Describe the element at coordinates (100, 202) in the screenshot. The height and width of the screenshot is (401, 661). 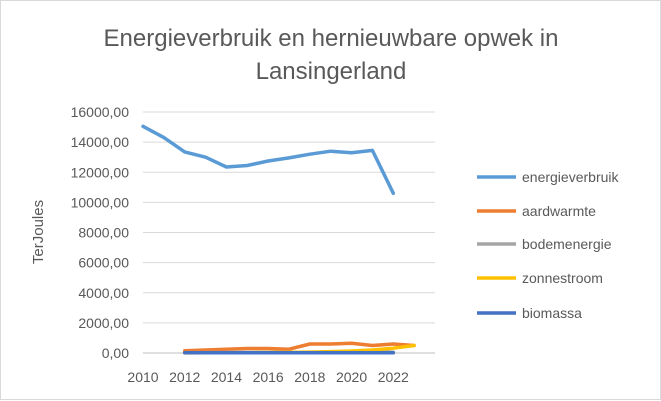
I see `y-tick-label: 10000,00` at that location.